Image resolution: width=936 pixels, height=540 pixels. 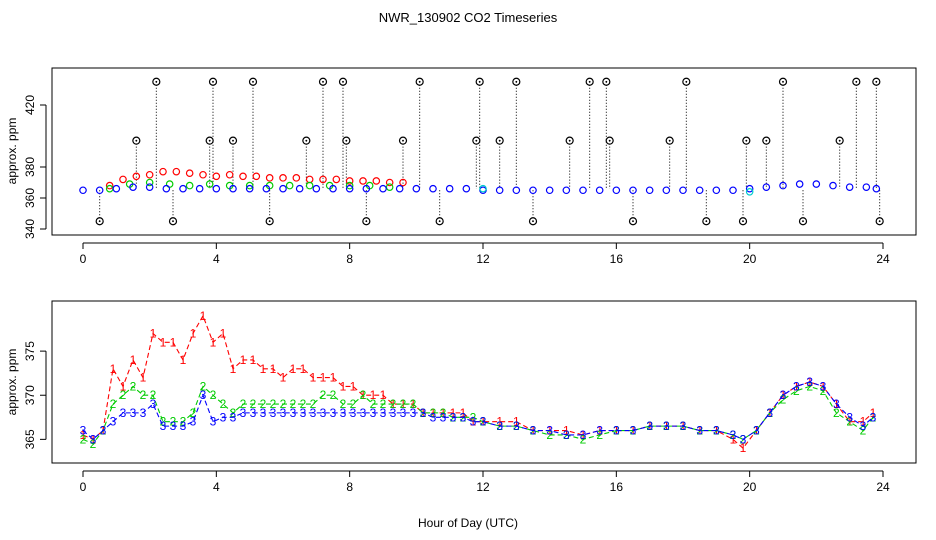 What do you see at coordinates (749, 192) in the screenshot?
I see `top-point-c` at bounding box center [749, 192].